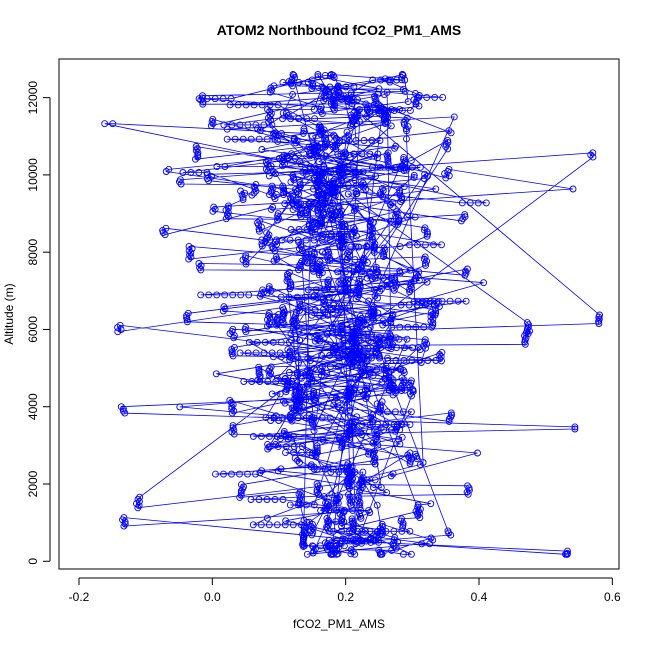 This screenshot has height=650, width=650. I want to click on y-tick-label: 10000, so click(33, 175).